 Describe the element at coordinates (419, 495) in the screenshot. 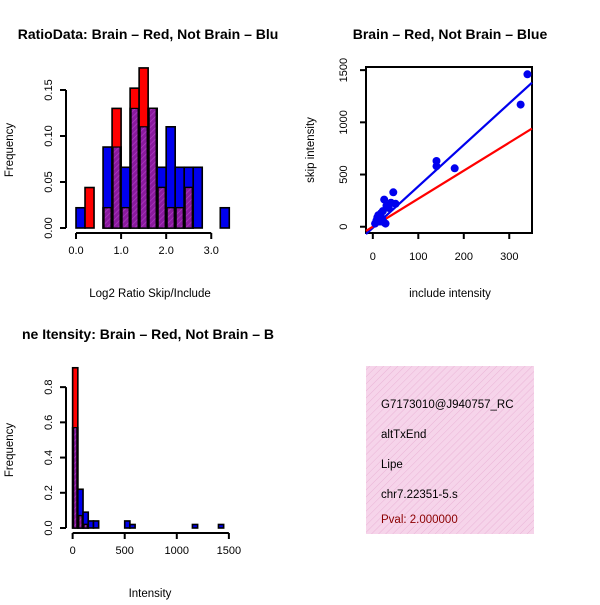

I see `info-location: chr7.22351-5.s` at that location.